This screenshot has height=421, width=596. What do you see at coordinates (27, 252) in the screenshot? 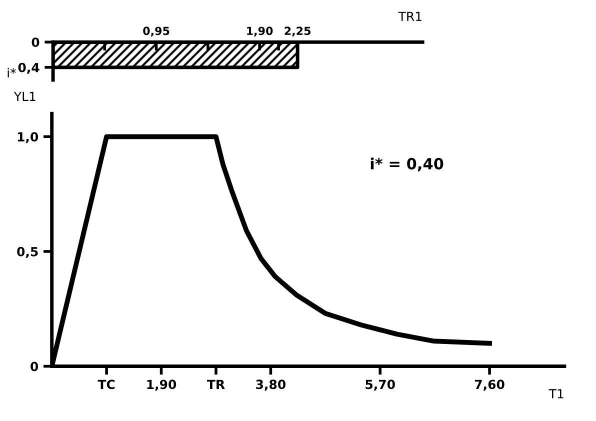
I see `y-tick-label: 0,5` at bounding box center [27, 252].